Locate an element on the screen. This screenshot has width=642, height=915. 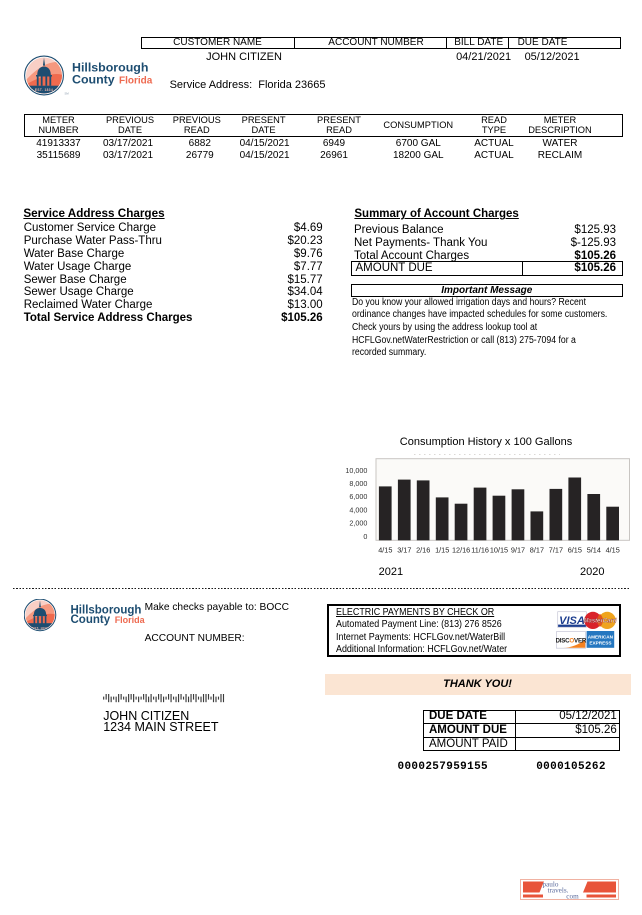
svg-text: 3/17 is located at coordinates (404, 550).